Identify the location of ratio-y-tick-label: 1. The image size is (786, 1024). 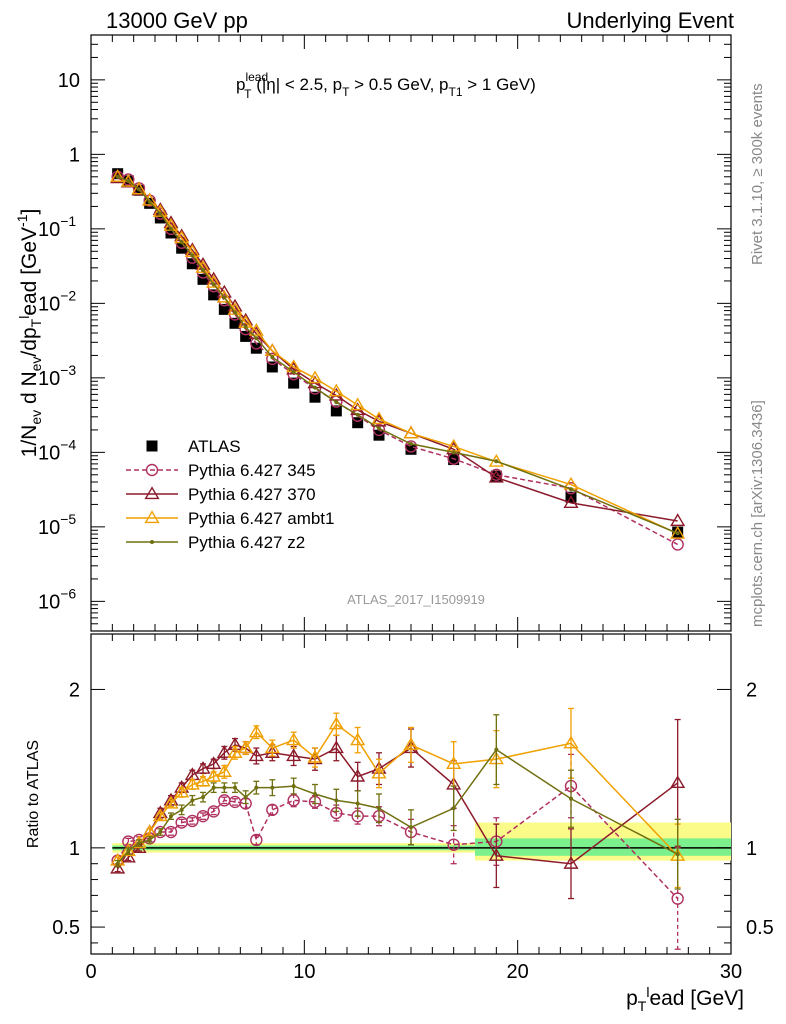
(74, 849).